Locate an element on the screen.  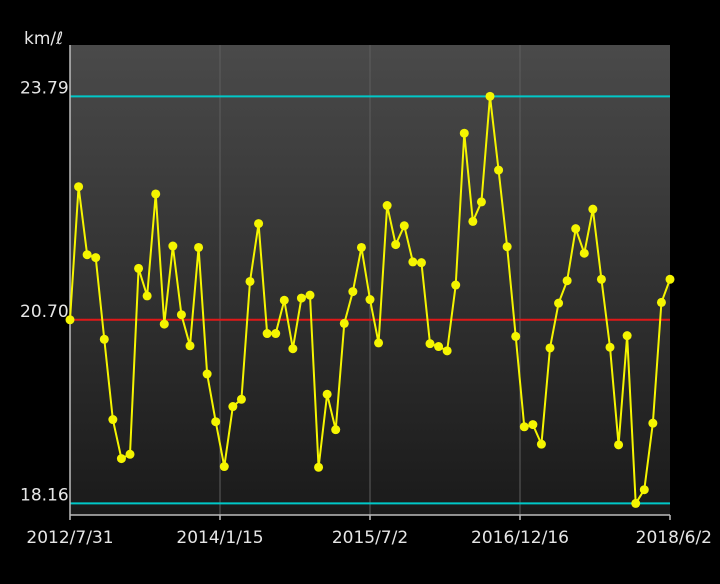
x-ticks is located at coordinates (370, 517).